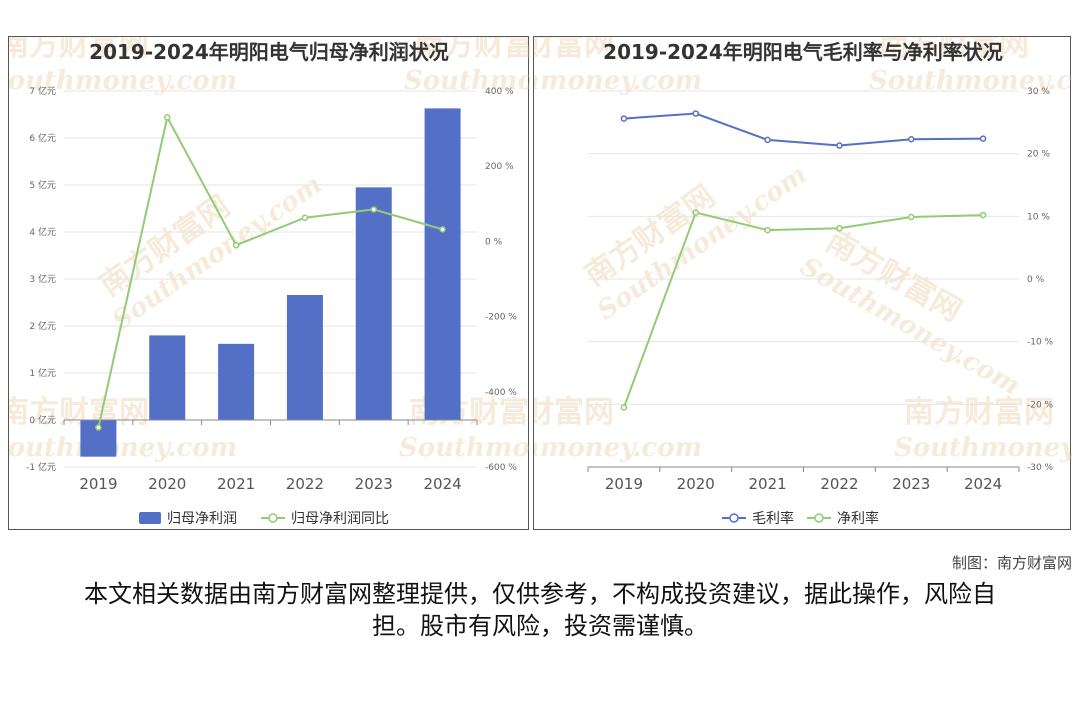 This screenshot has height=720, width=1080. What do you see at coordinates (42, 185) in the screenshot?
I see `y-left-tick-label: 5 亿元` at bounding box center [42, 185].